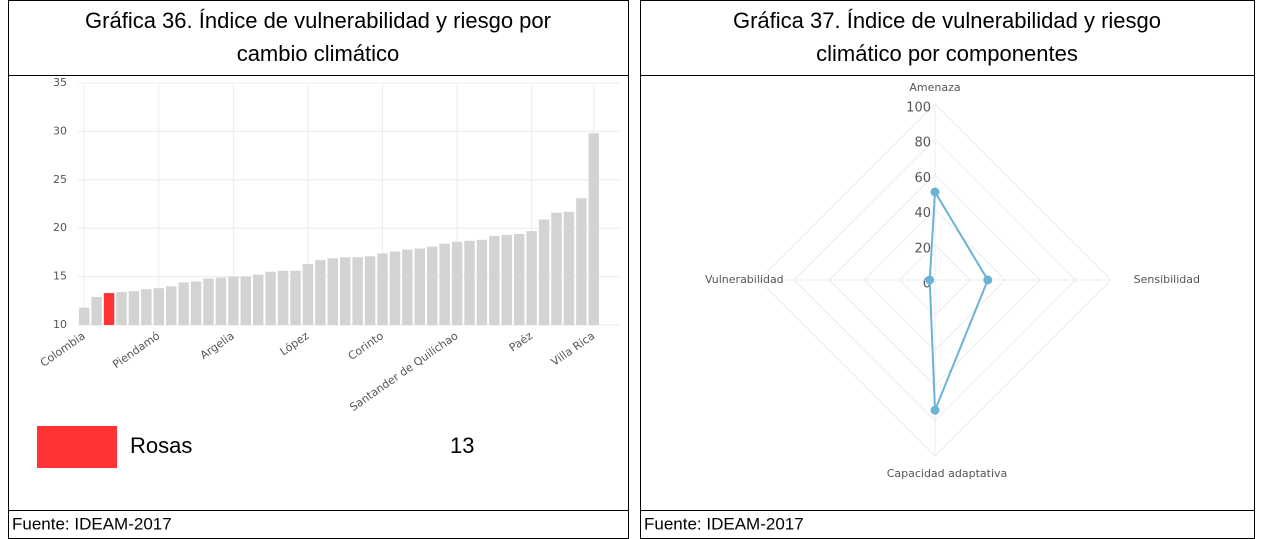  Describe the element at coordinates (947, 473) in the screenshot. I see `axis-label: Capacidad adaptativa` at that location.